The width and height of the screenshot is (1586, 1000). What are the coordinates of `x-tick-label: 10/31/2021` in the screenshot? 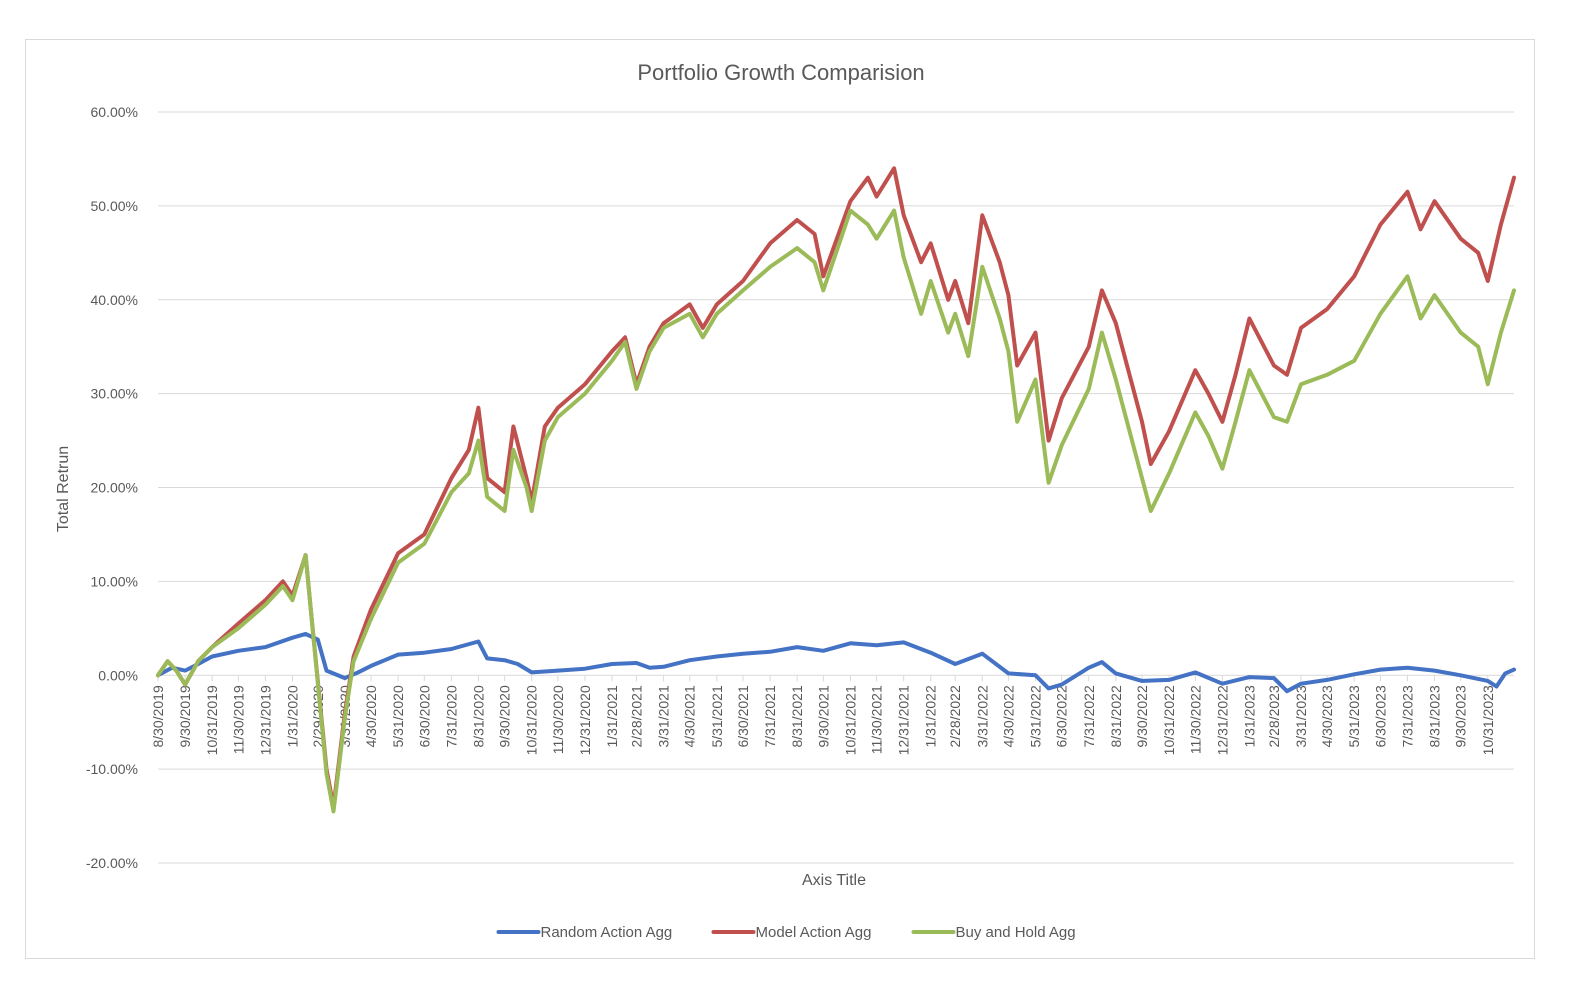 It's located at (850, 720).